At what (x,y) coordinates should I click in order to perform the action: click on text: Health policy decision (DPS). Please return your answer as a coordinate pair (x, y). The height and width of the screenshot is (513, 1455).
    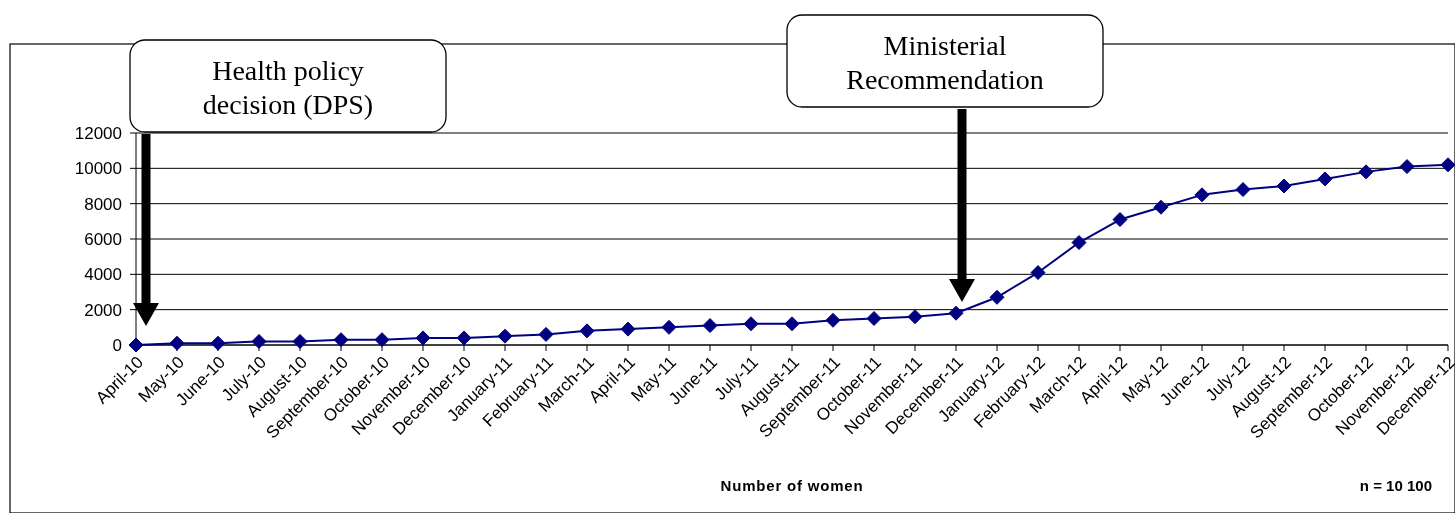
    Looking at the image, I should click on (288, 87).